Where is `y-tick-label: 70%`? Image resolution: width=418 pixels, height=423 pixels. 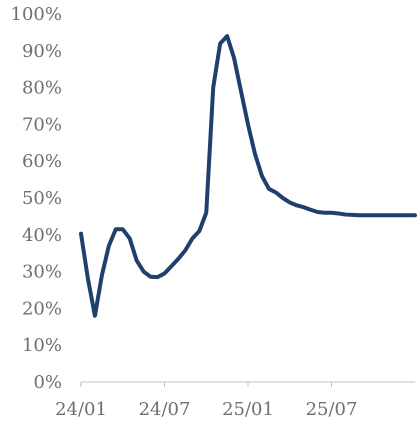
y-tick-label: 70% is located at coordinates (42, 124).